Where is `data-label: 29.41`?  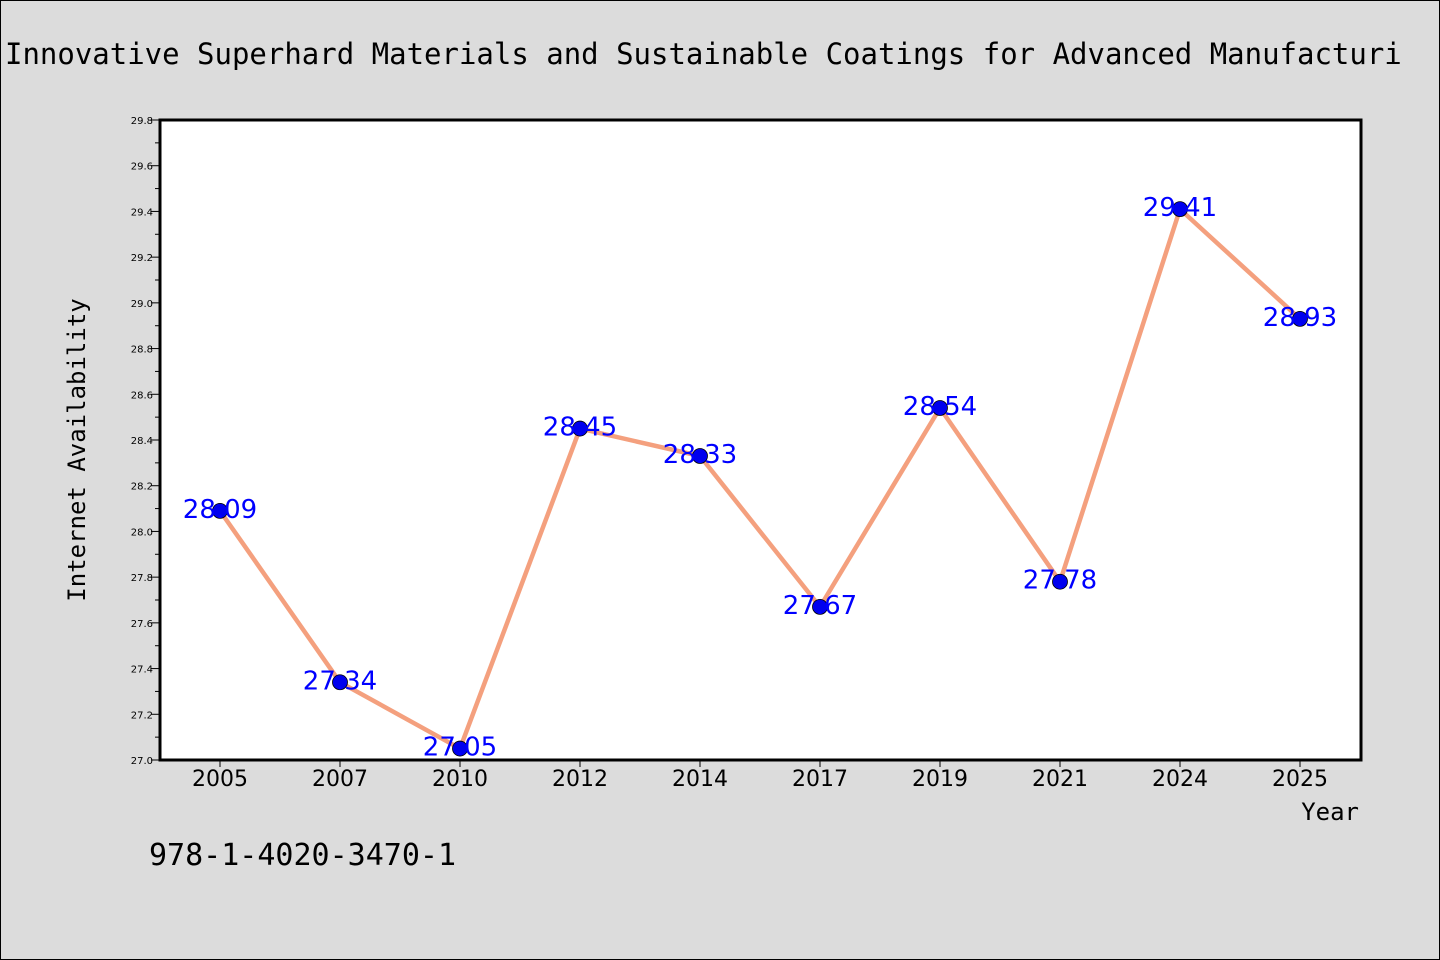
data-label: 29.41 is located at coordinates (1180, 208).